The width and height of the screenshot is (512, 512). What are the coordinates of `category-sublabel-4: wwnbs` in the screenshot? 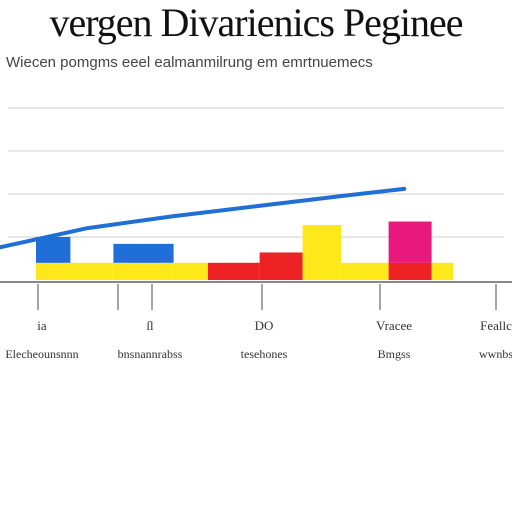 It's located at (495, 354).